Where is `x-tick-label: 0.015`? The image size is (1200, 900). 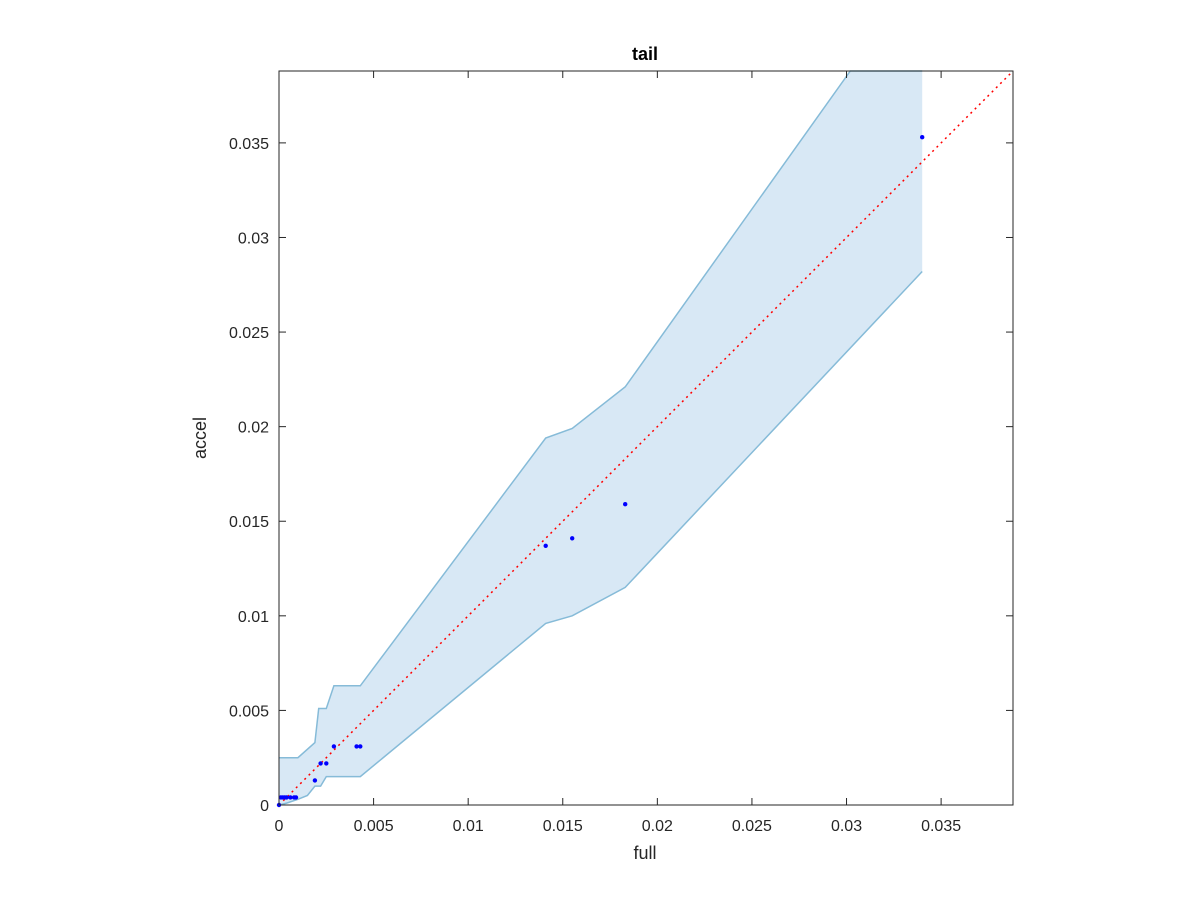
x-tick-label: 0.015 is located at coordinates (563, 826).